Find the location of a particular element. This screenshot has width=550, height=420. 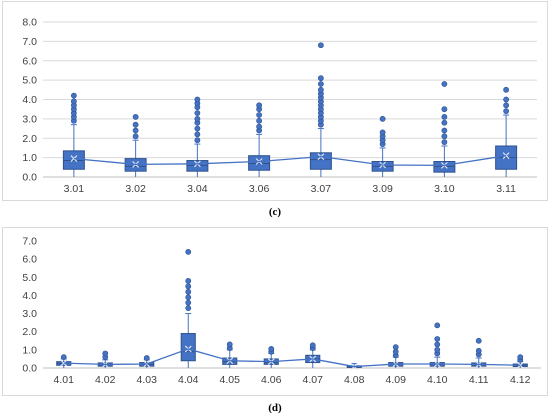

x-tick-label: 4.02 is located at coordinates (105, 380).